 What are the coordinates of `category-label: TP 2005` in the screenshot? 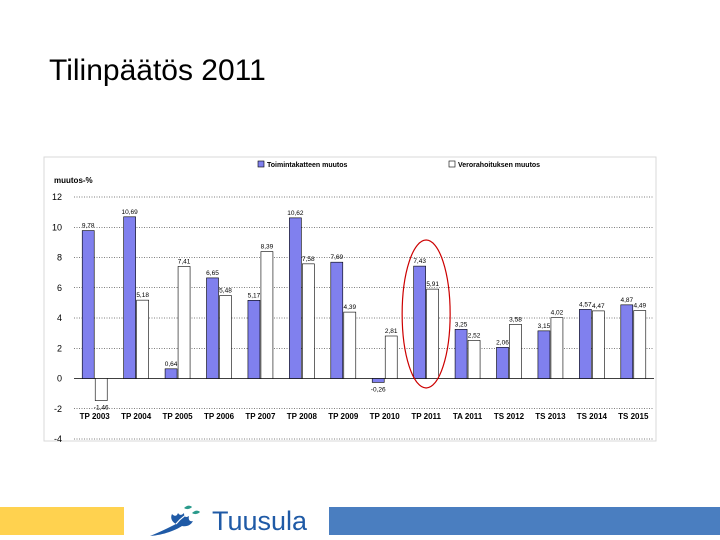 It's located at (178, 416).